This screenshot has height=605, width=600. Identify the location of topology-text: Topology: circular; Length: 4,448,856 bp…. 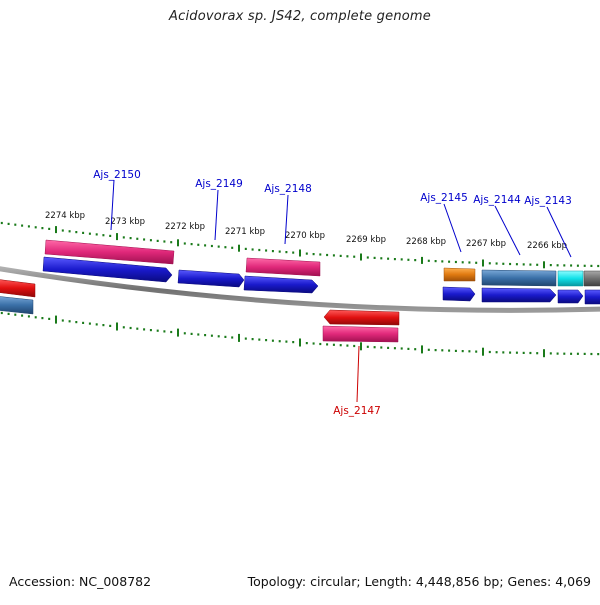
(419, 581).